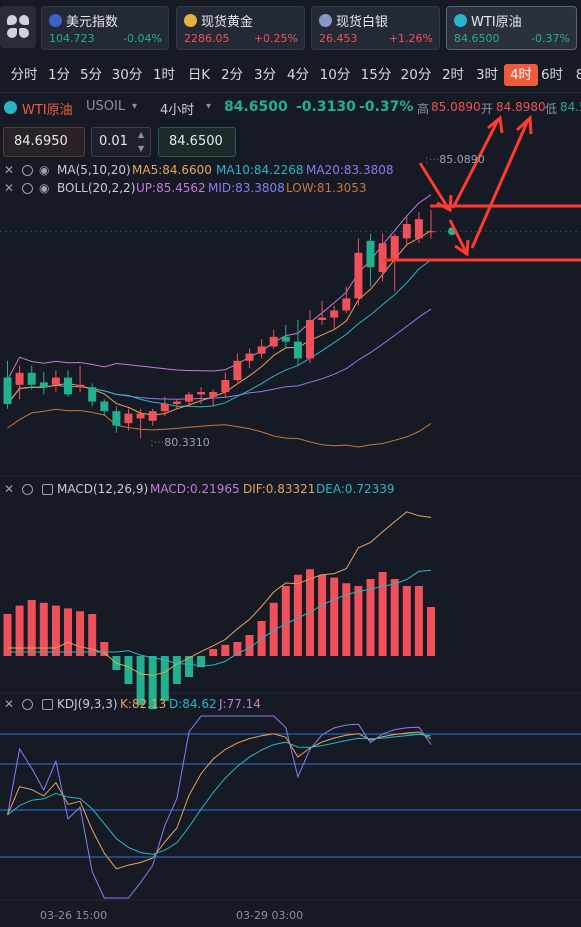  I want to click on timeframe-tab: 4时, so click(521, 75).